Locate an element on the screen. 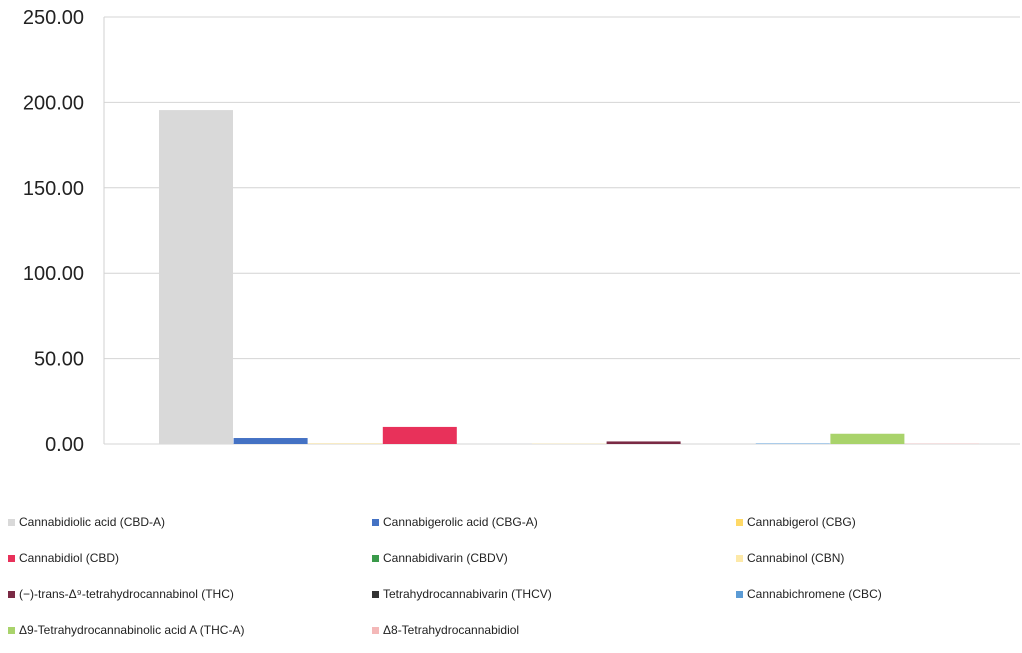 This screenshot has height=653, width=1022. legend-label: Cannabinol (CBN) is located at coordinates (796, 558).